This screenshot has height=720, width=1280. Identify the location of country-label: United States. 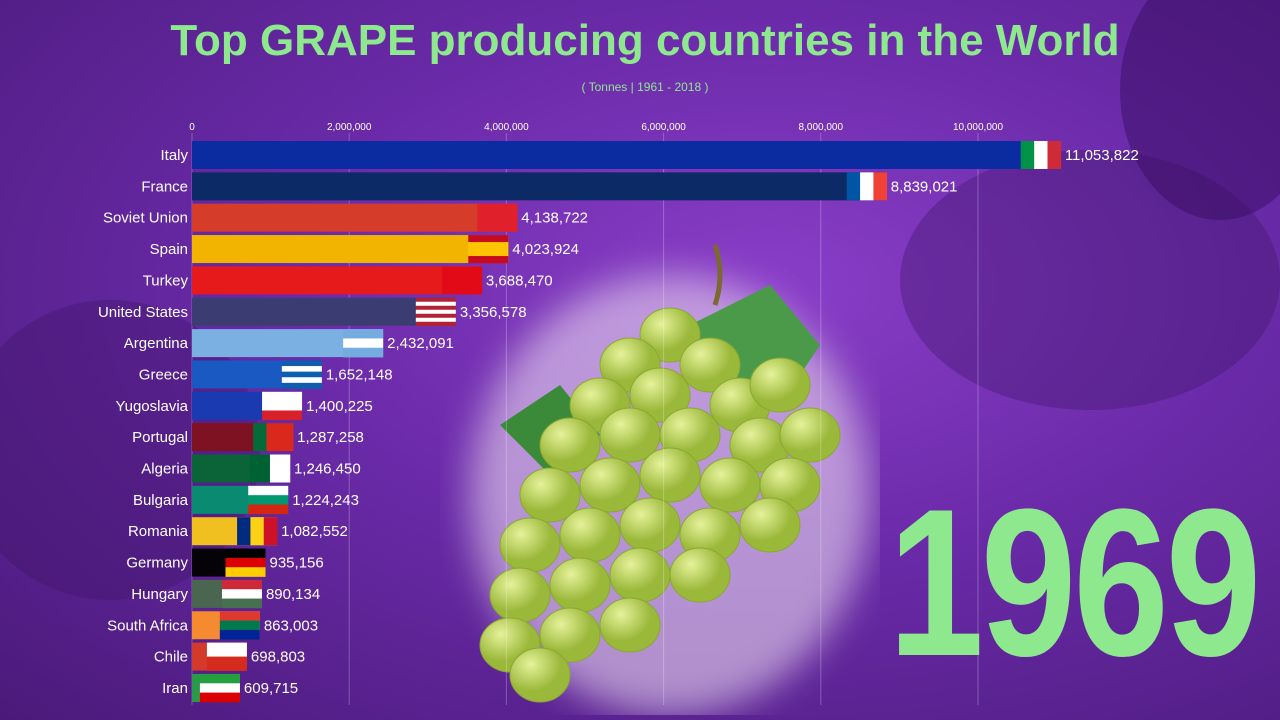
(143, 312).